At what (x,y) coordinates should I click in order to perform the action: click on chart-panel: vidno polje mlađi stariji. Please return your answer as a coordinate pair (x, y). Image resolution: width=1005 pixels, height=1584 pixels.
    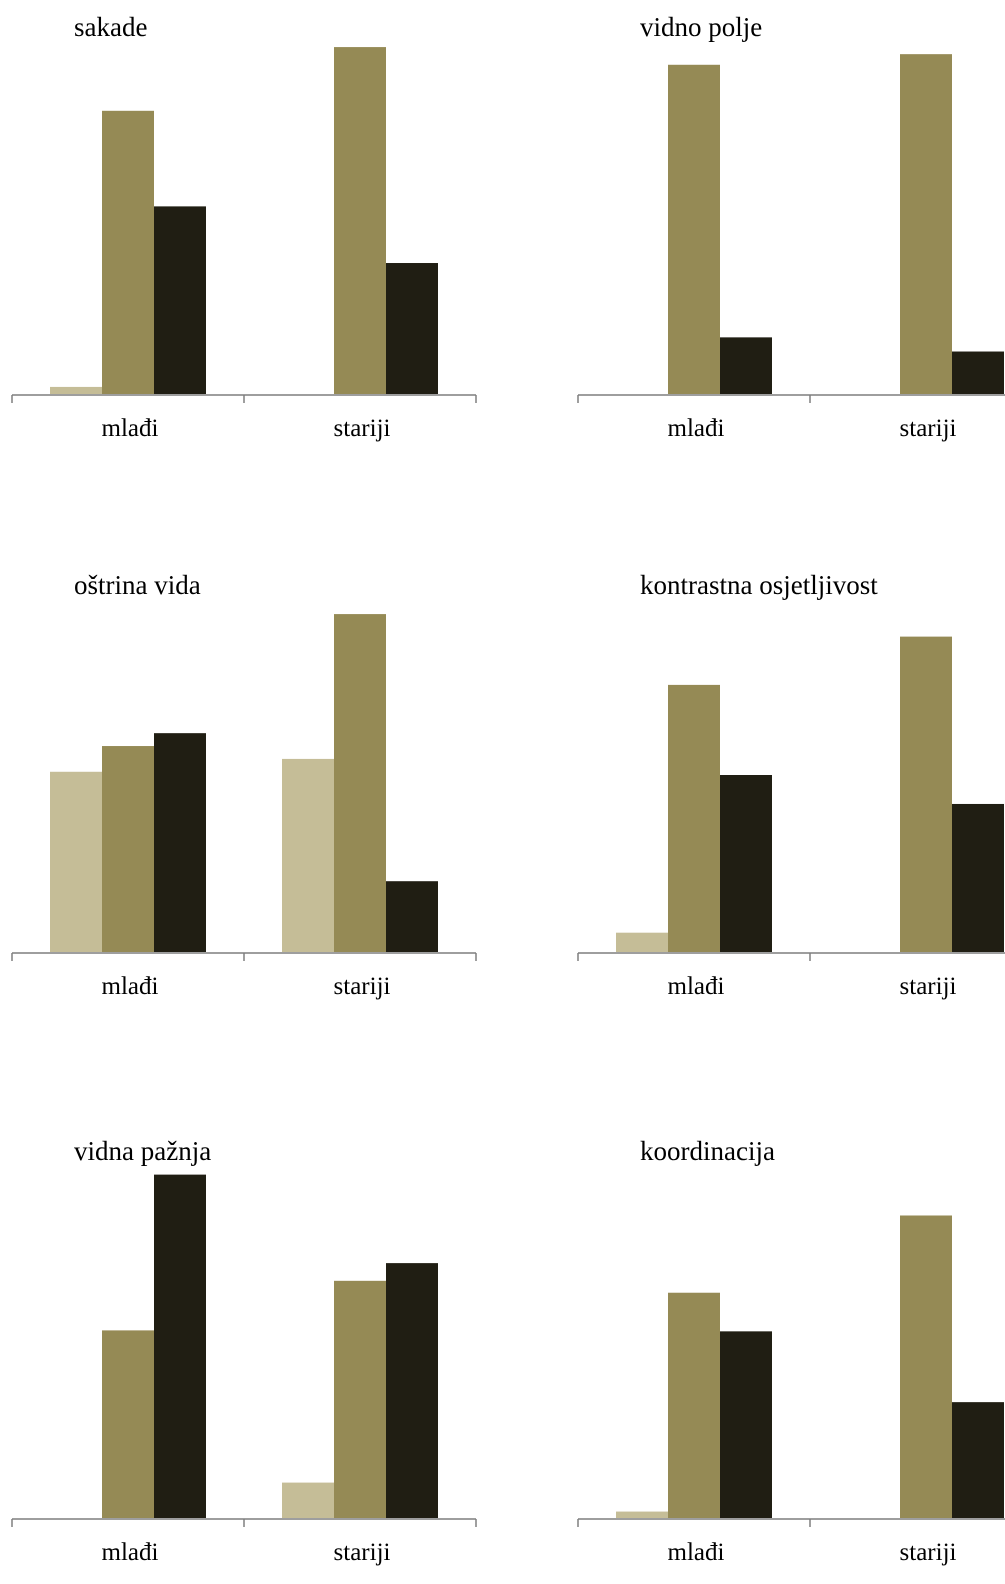
    Looking at the image, I should click on (785, 230).